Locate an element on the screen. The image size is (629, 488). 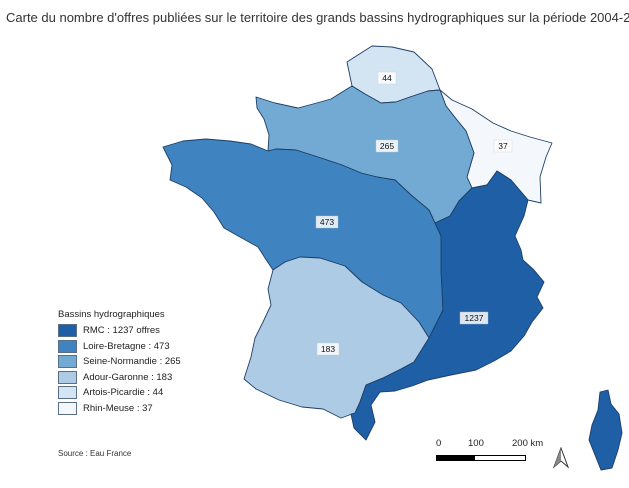
svg-text: 265 is located at coordinates (387, 146).